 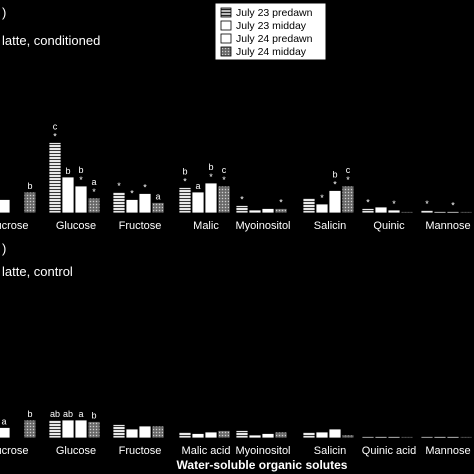 What do you see at coordinates (5, 433) in the screenshot?
I see `panel-b-bar-ucrose-july-23-midday` at bounding box center [5, 433].